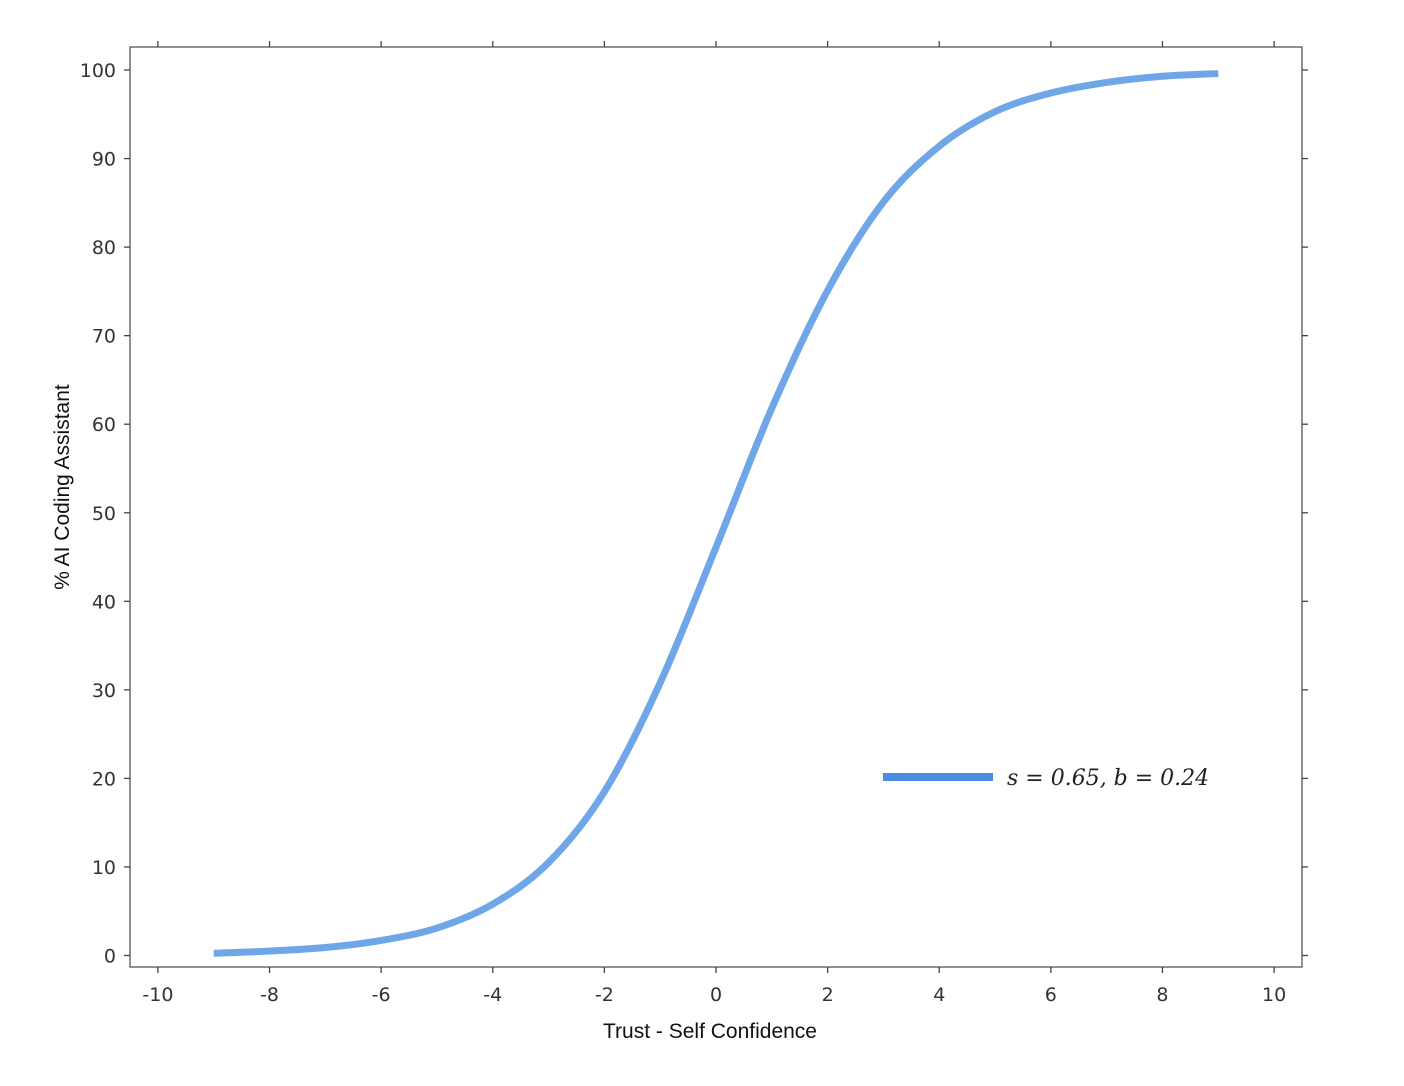 Image resolution: width=1404 pixels, height=1086 pixels. Describe the element at coordinates (104, 337) in the screenshot. I see `y-tick-label: 70` at that location.